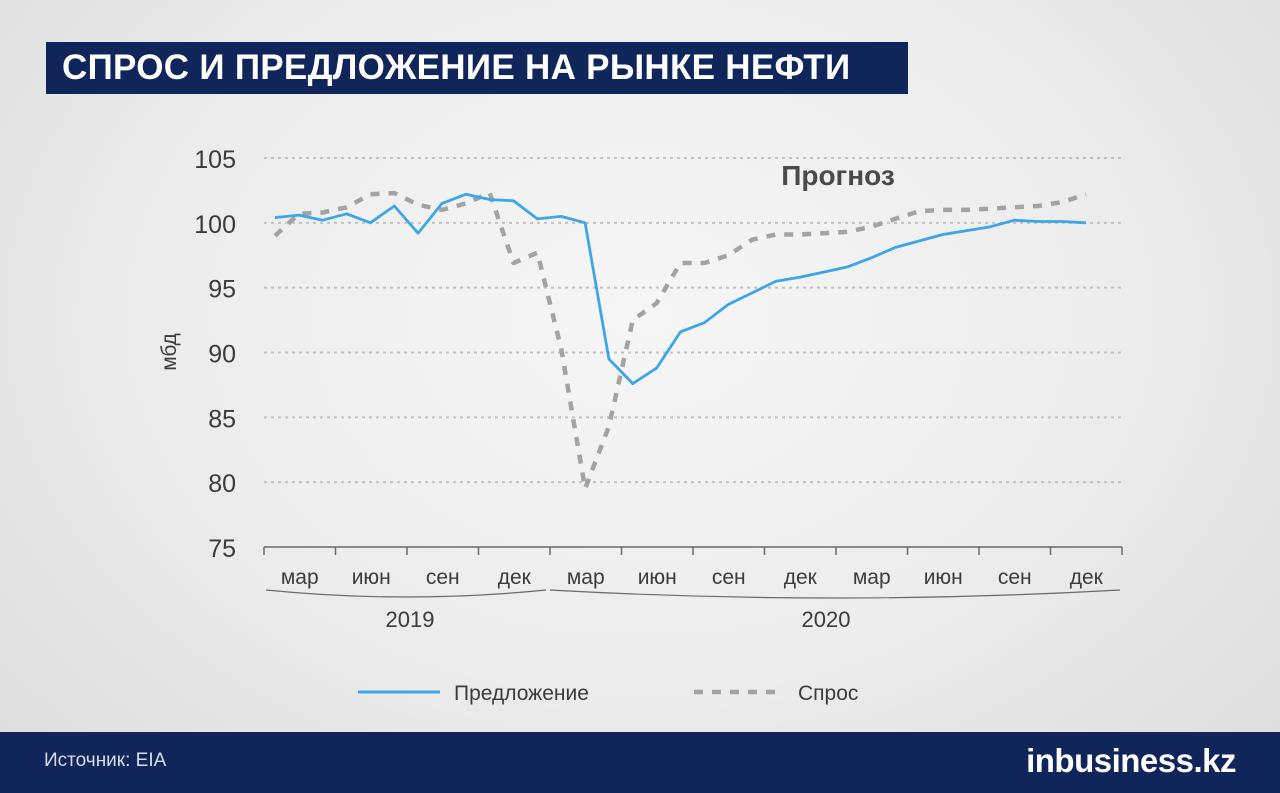 This screenshot has width=1280, height=793. Describe the element at coordinates (169, 352) in the screenshot. I see `y-axis-label: мбд` at that location.